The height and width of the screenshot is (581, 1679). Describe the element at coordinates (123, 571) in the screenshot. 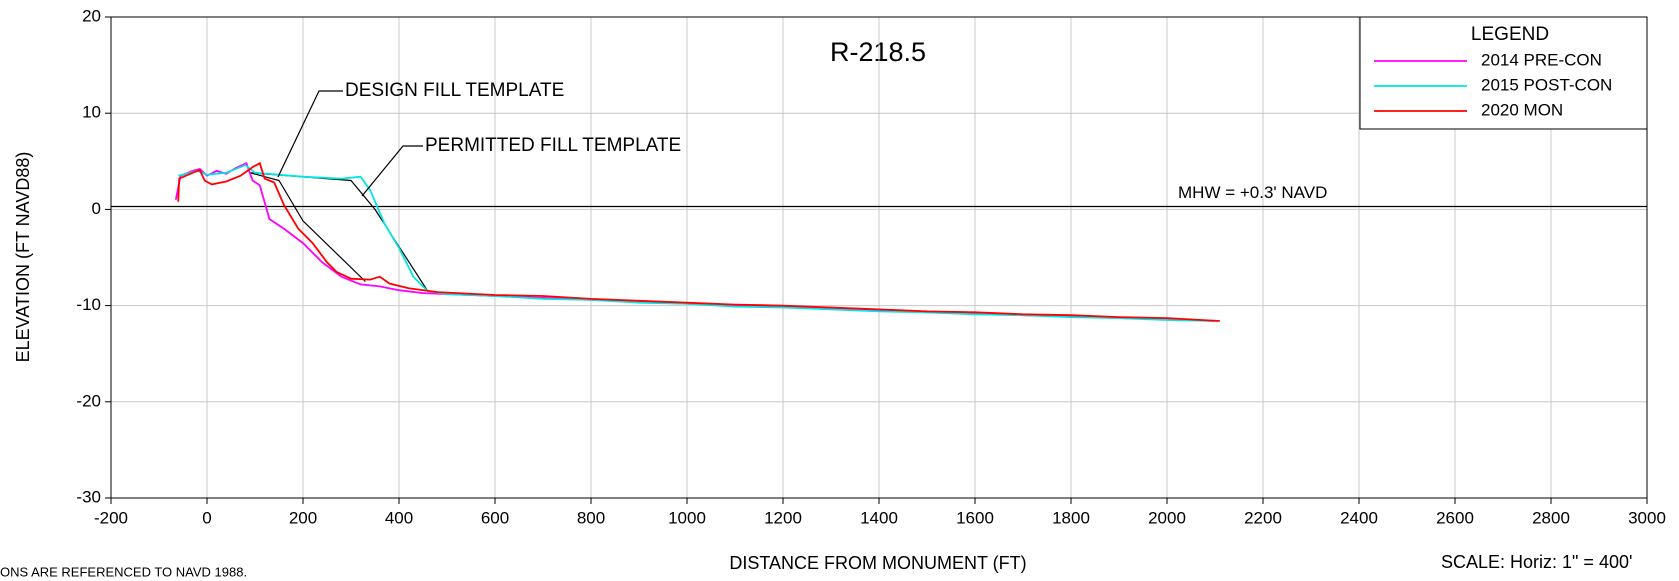

I see `footnote: ONS ARE REFERENCED TO NAVD 1988.` at that location.